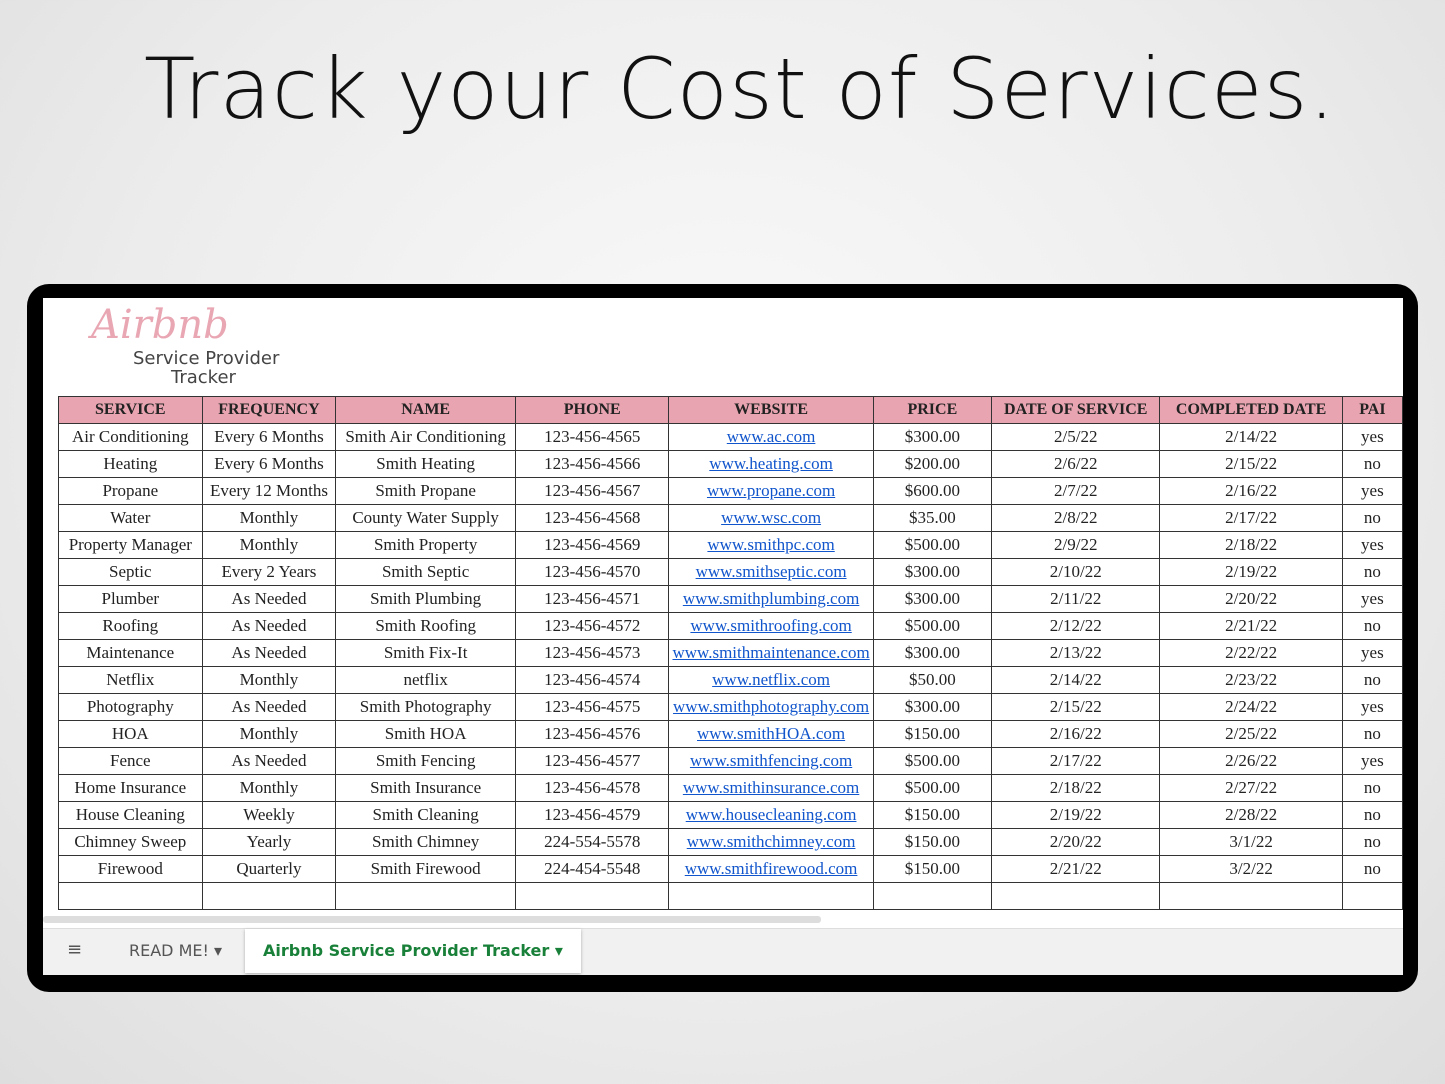  Describe the element at coordinates (203, 377) in the screenshot. I see `logo-line: Tracker` at that location.